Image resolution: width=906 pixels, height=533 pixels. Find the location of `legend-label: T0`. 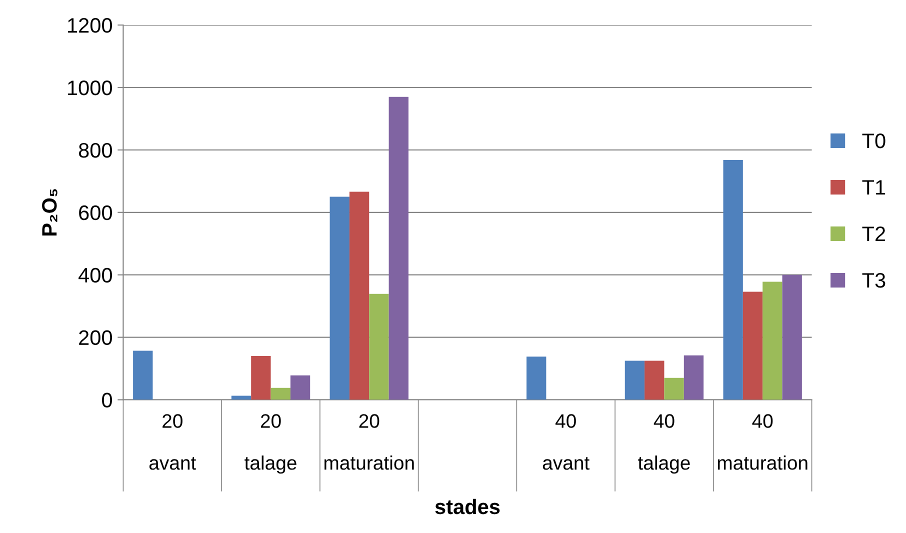

legend-label: T0 is located at coordinates (874, 140).